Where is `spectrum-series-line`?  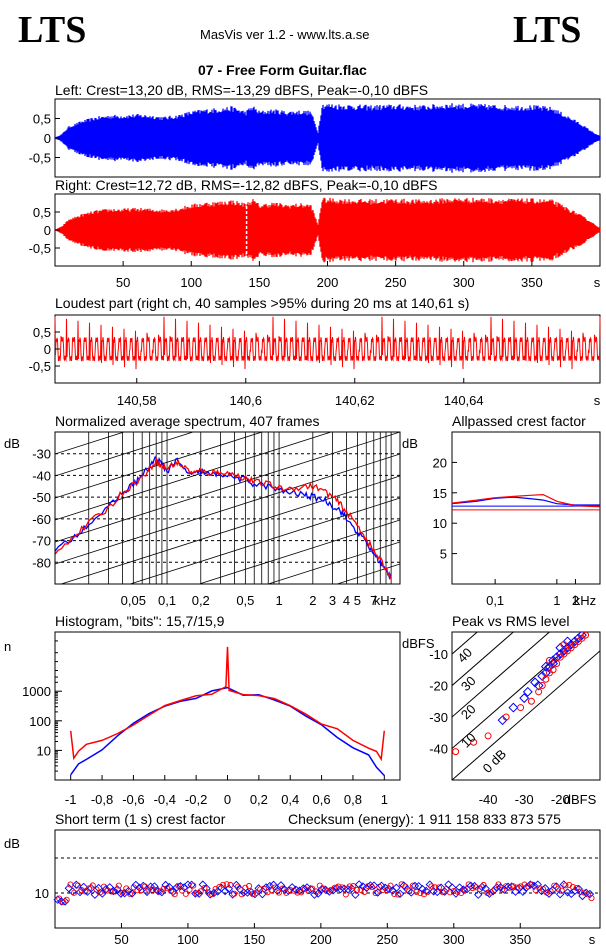
spectrum-series-line is located at coordinates (223, 518).